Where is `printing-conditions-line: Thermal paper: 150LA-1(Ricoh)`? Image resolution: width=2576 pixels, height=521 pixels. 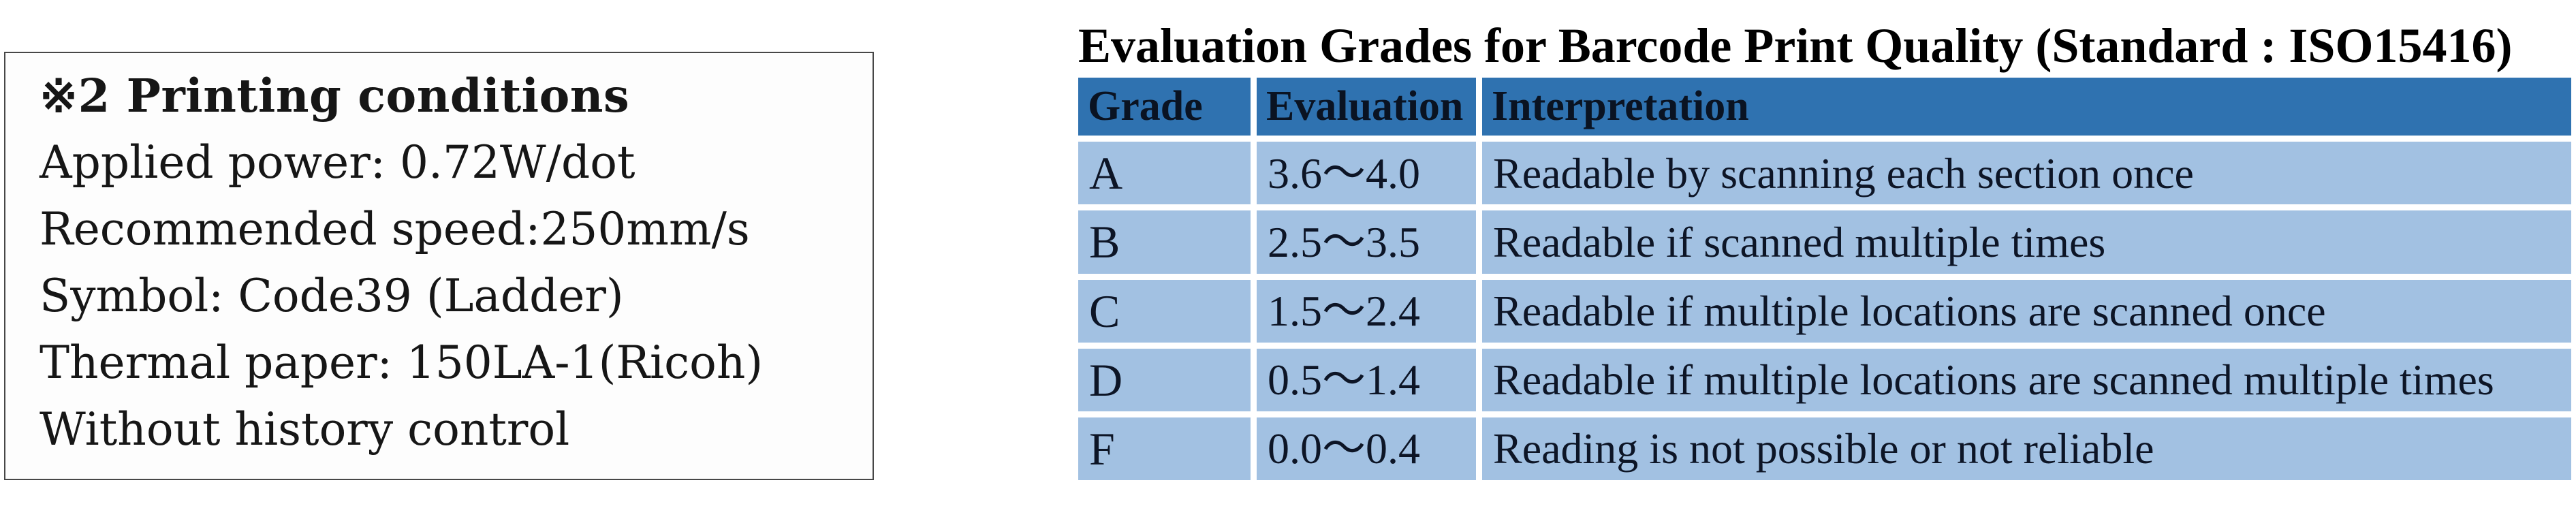 printing-conditions-line: Thermal paper: 150LA-1(Ricoh) is located at coordinates (402, 362).